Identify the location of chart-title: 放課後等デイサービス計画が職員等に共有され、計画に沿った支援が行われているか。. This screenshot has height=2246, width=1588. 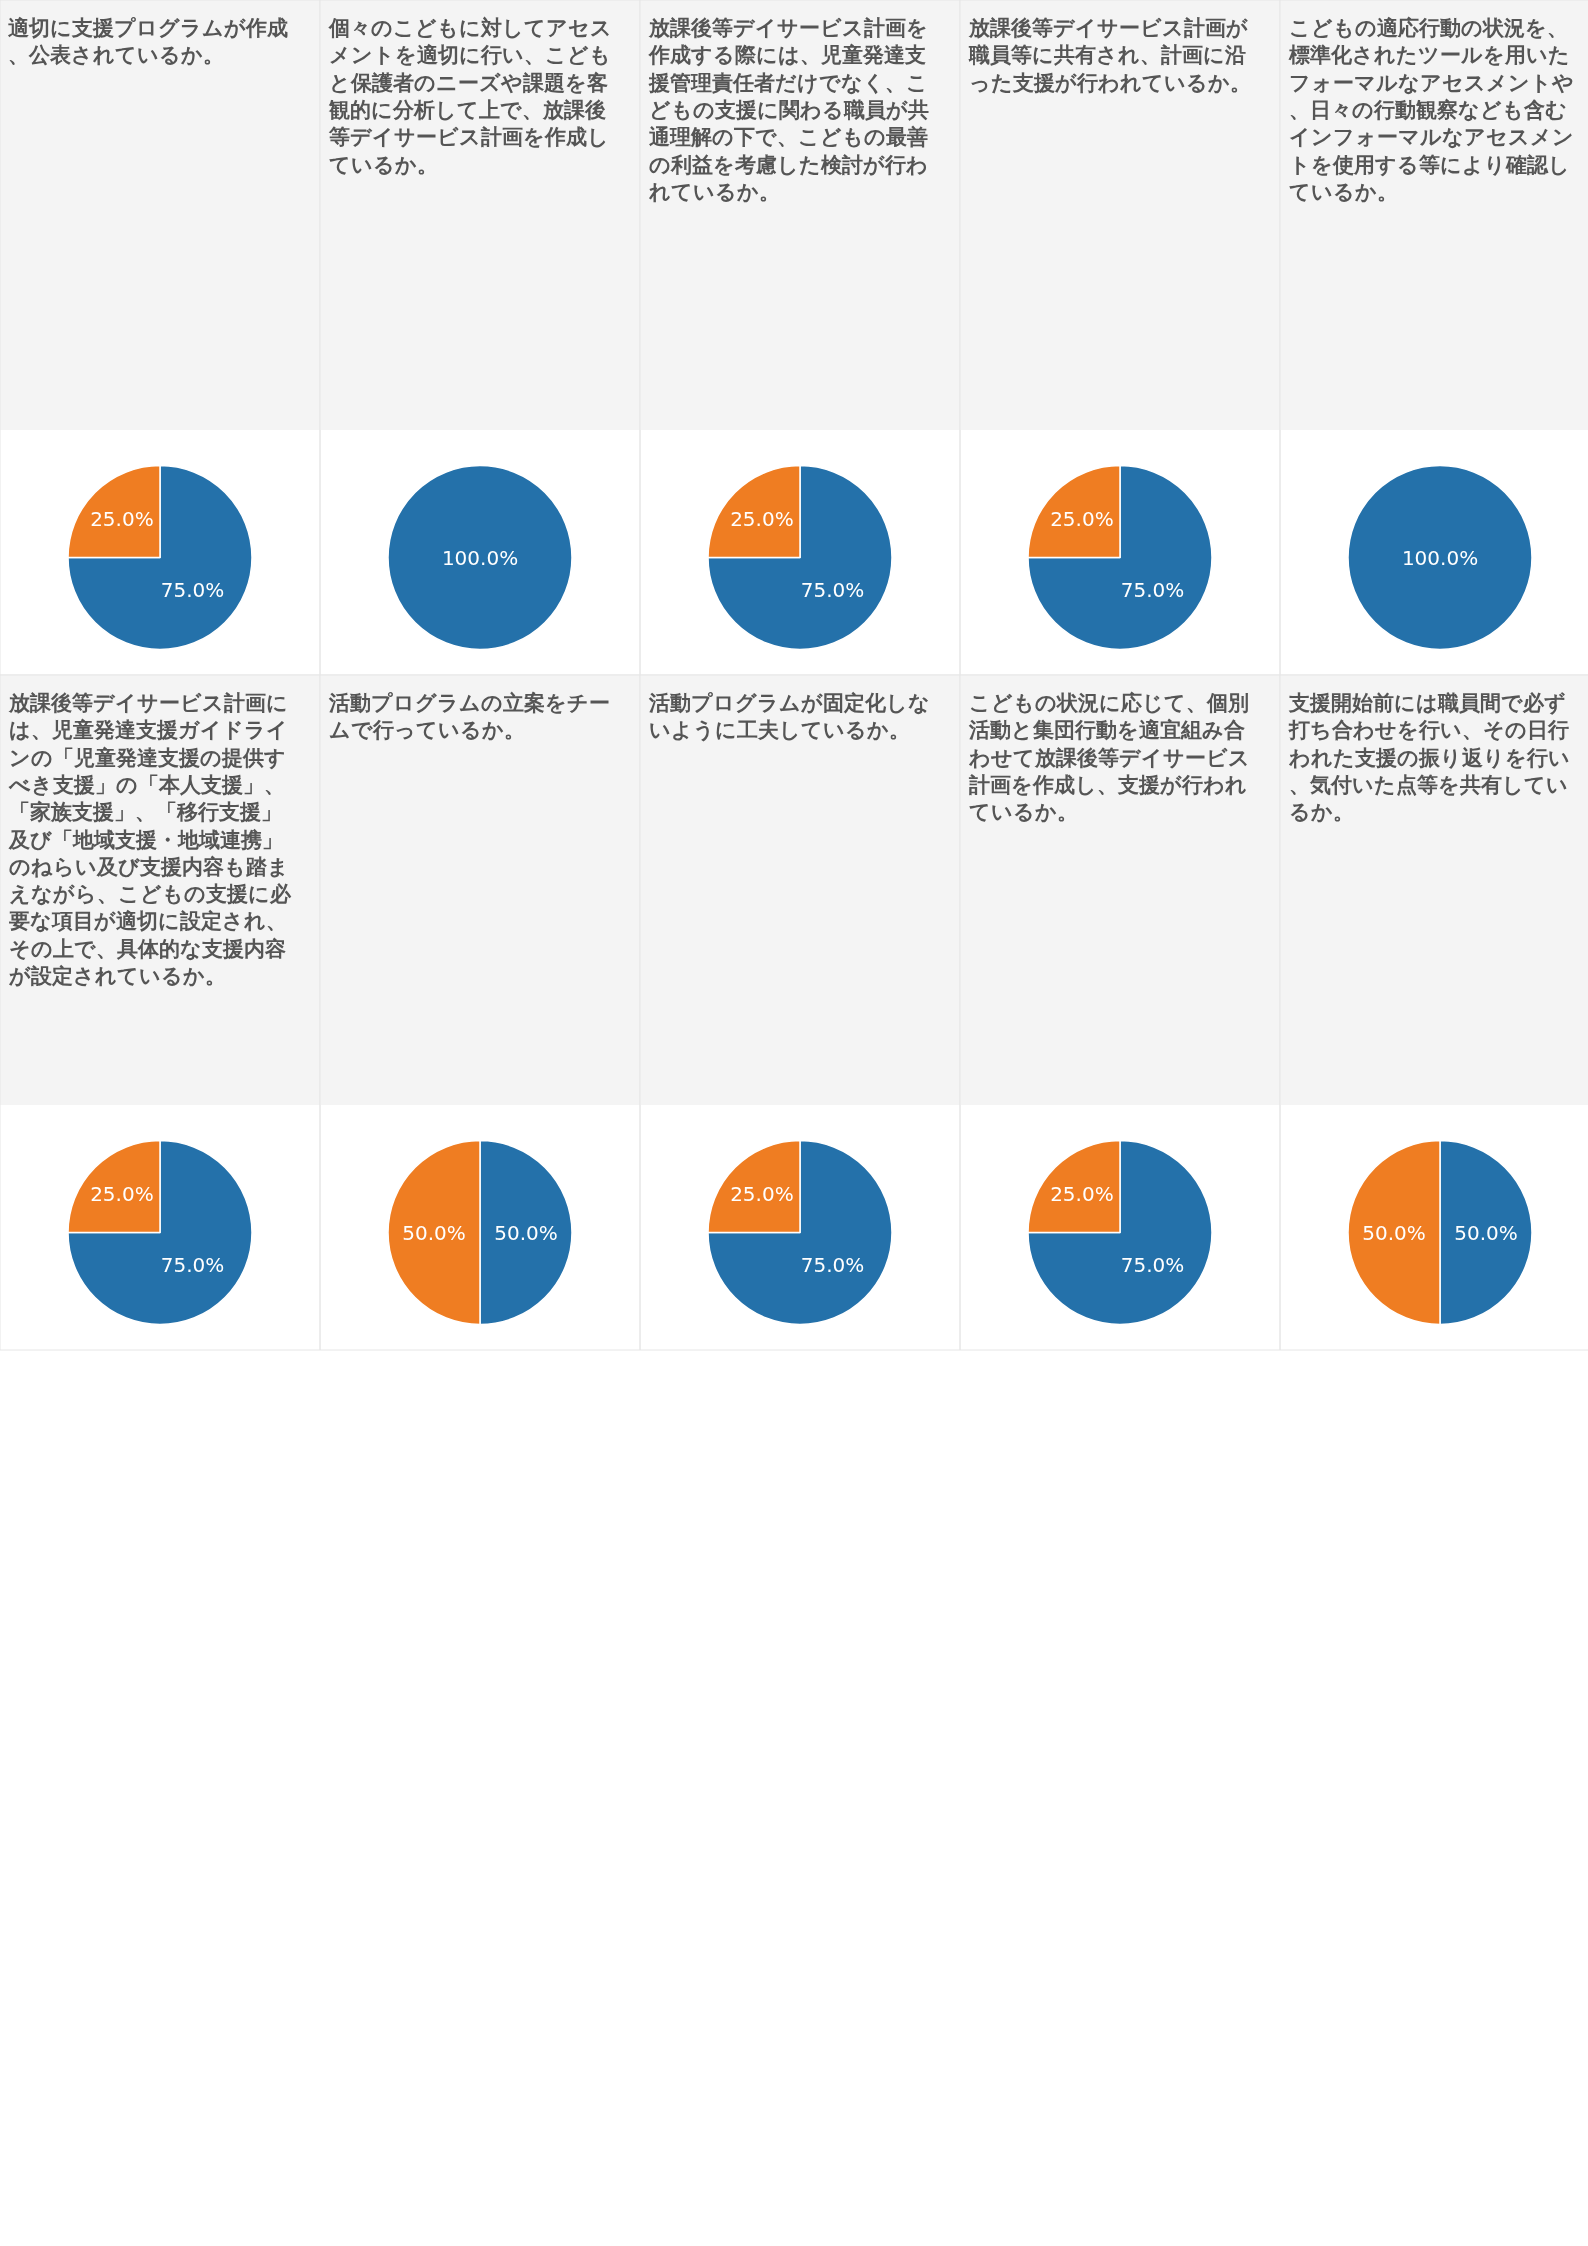
(1109, 55).